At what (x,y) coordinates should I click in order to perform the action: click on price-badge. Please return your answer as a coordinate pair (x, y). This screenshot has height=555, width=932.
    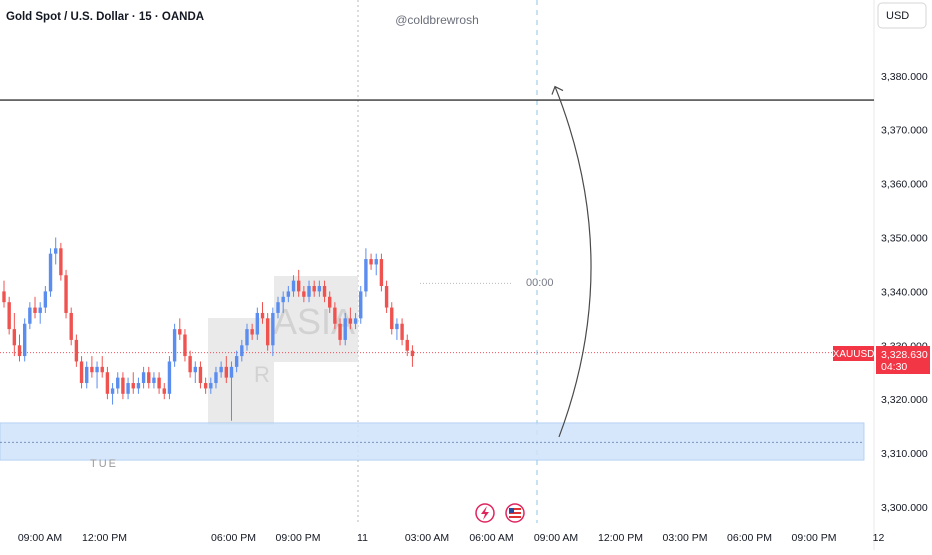
    Looking at the image, I should click on (903, 360).